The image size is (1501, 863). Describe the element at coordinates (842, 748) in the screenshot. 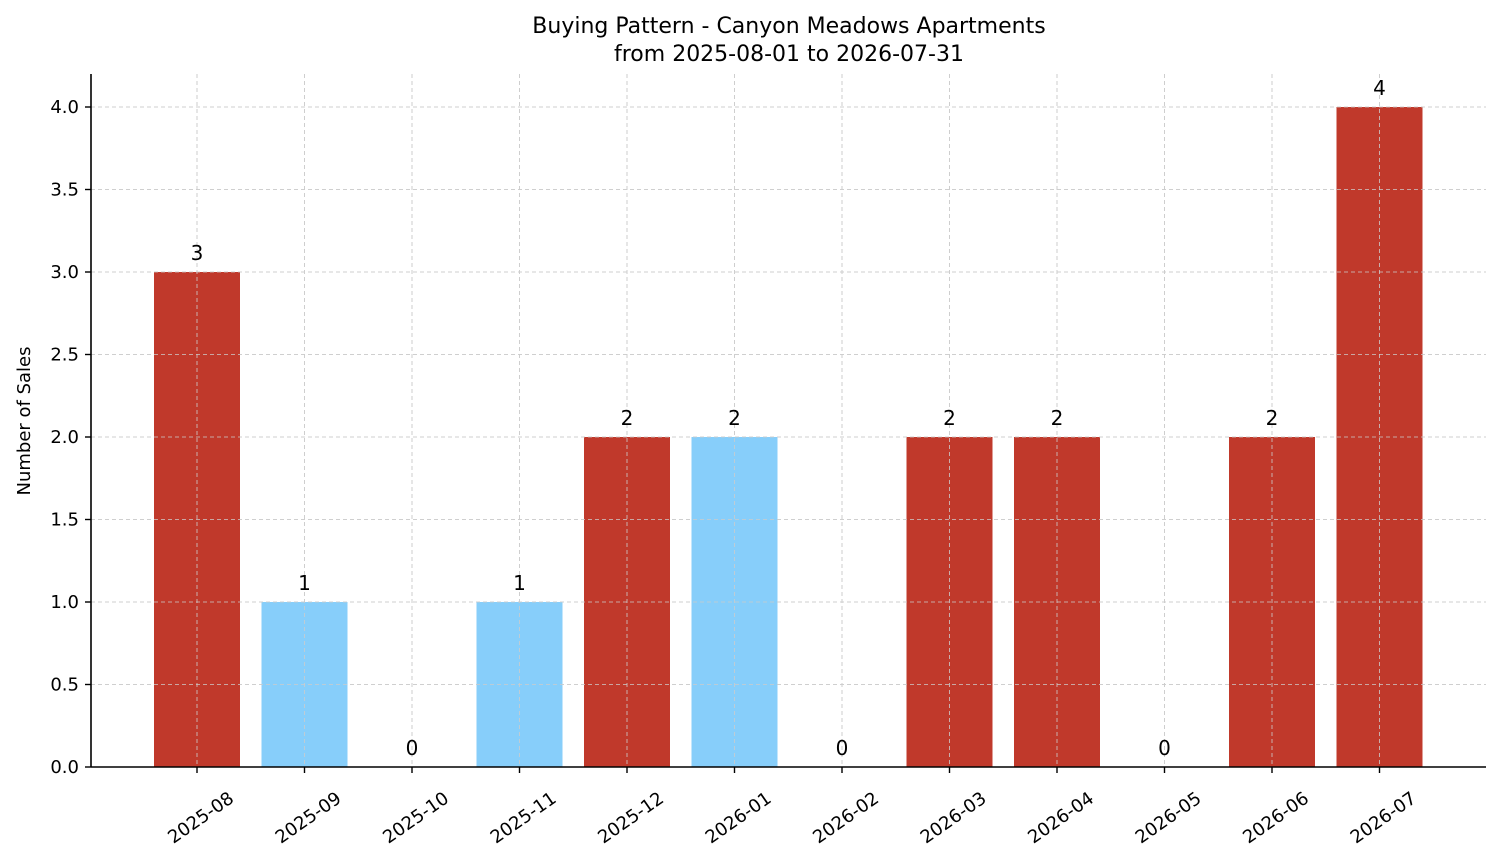

I see `data-label-2026-02: 0` at that location.